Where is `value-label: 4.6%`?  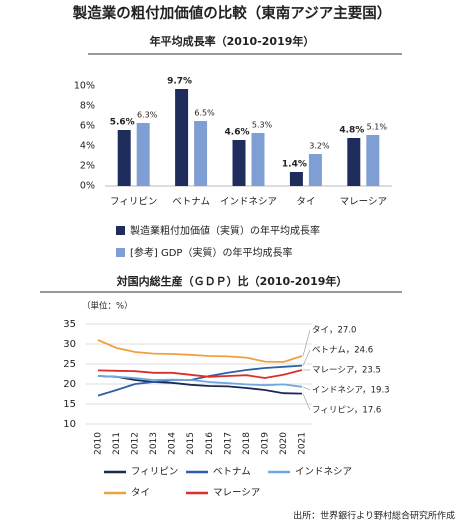
value-label: 4.6% is located at coordinates (237, 133).